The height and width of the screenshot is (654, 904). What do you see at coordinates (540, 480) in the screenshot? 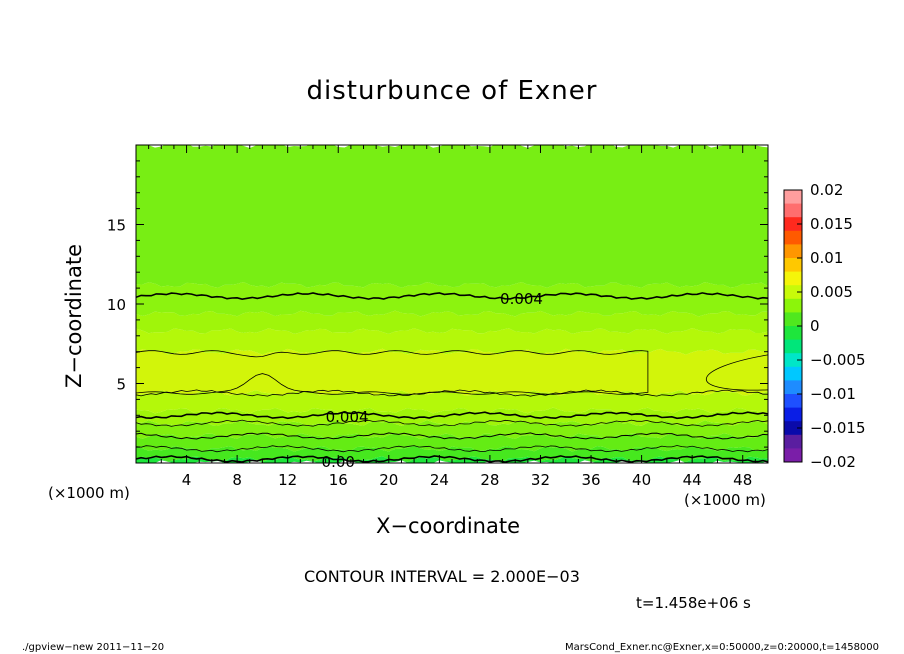
I see `x-tick-label: 32` at bounding box center [540, 480].